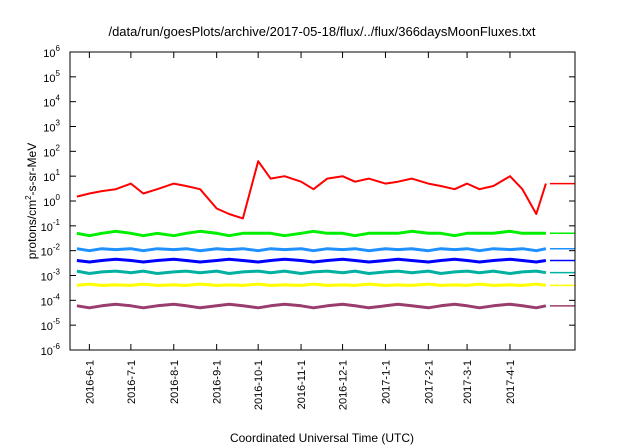  What do you see at coordinates (511, 382) in the screenshot?
I see `x-tick-label: 2017-4-1` at bounding box center [511, 382].